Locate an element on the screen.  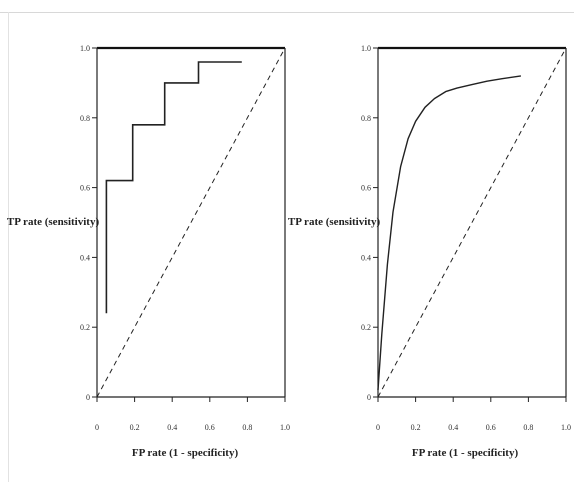
chart1-y-tick-label: 0.2 is located at coordinates (85, 327).